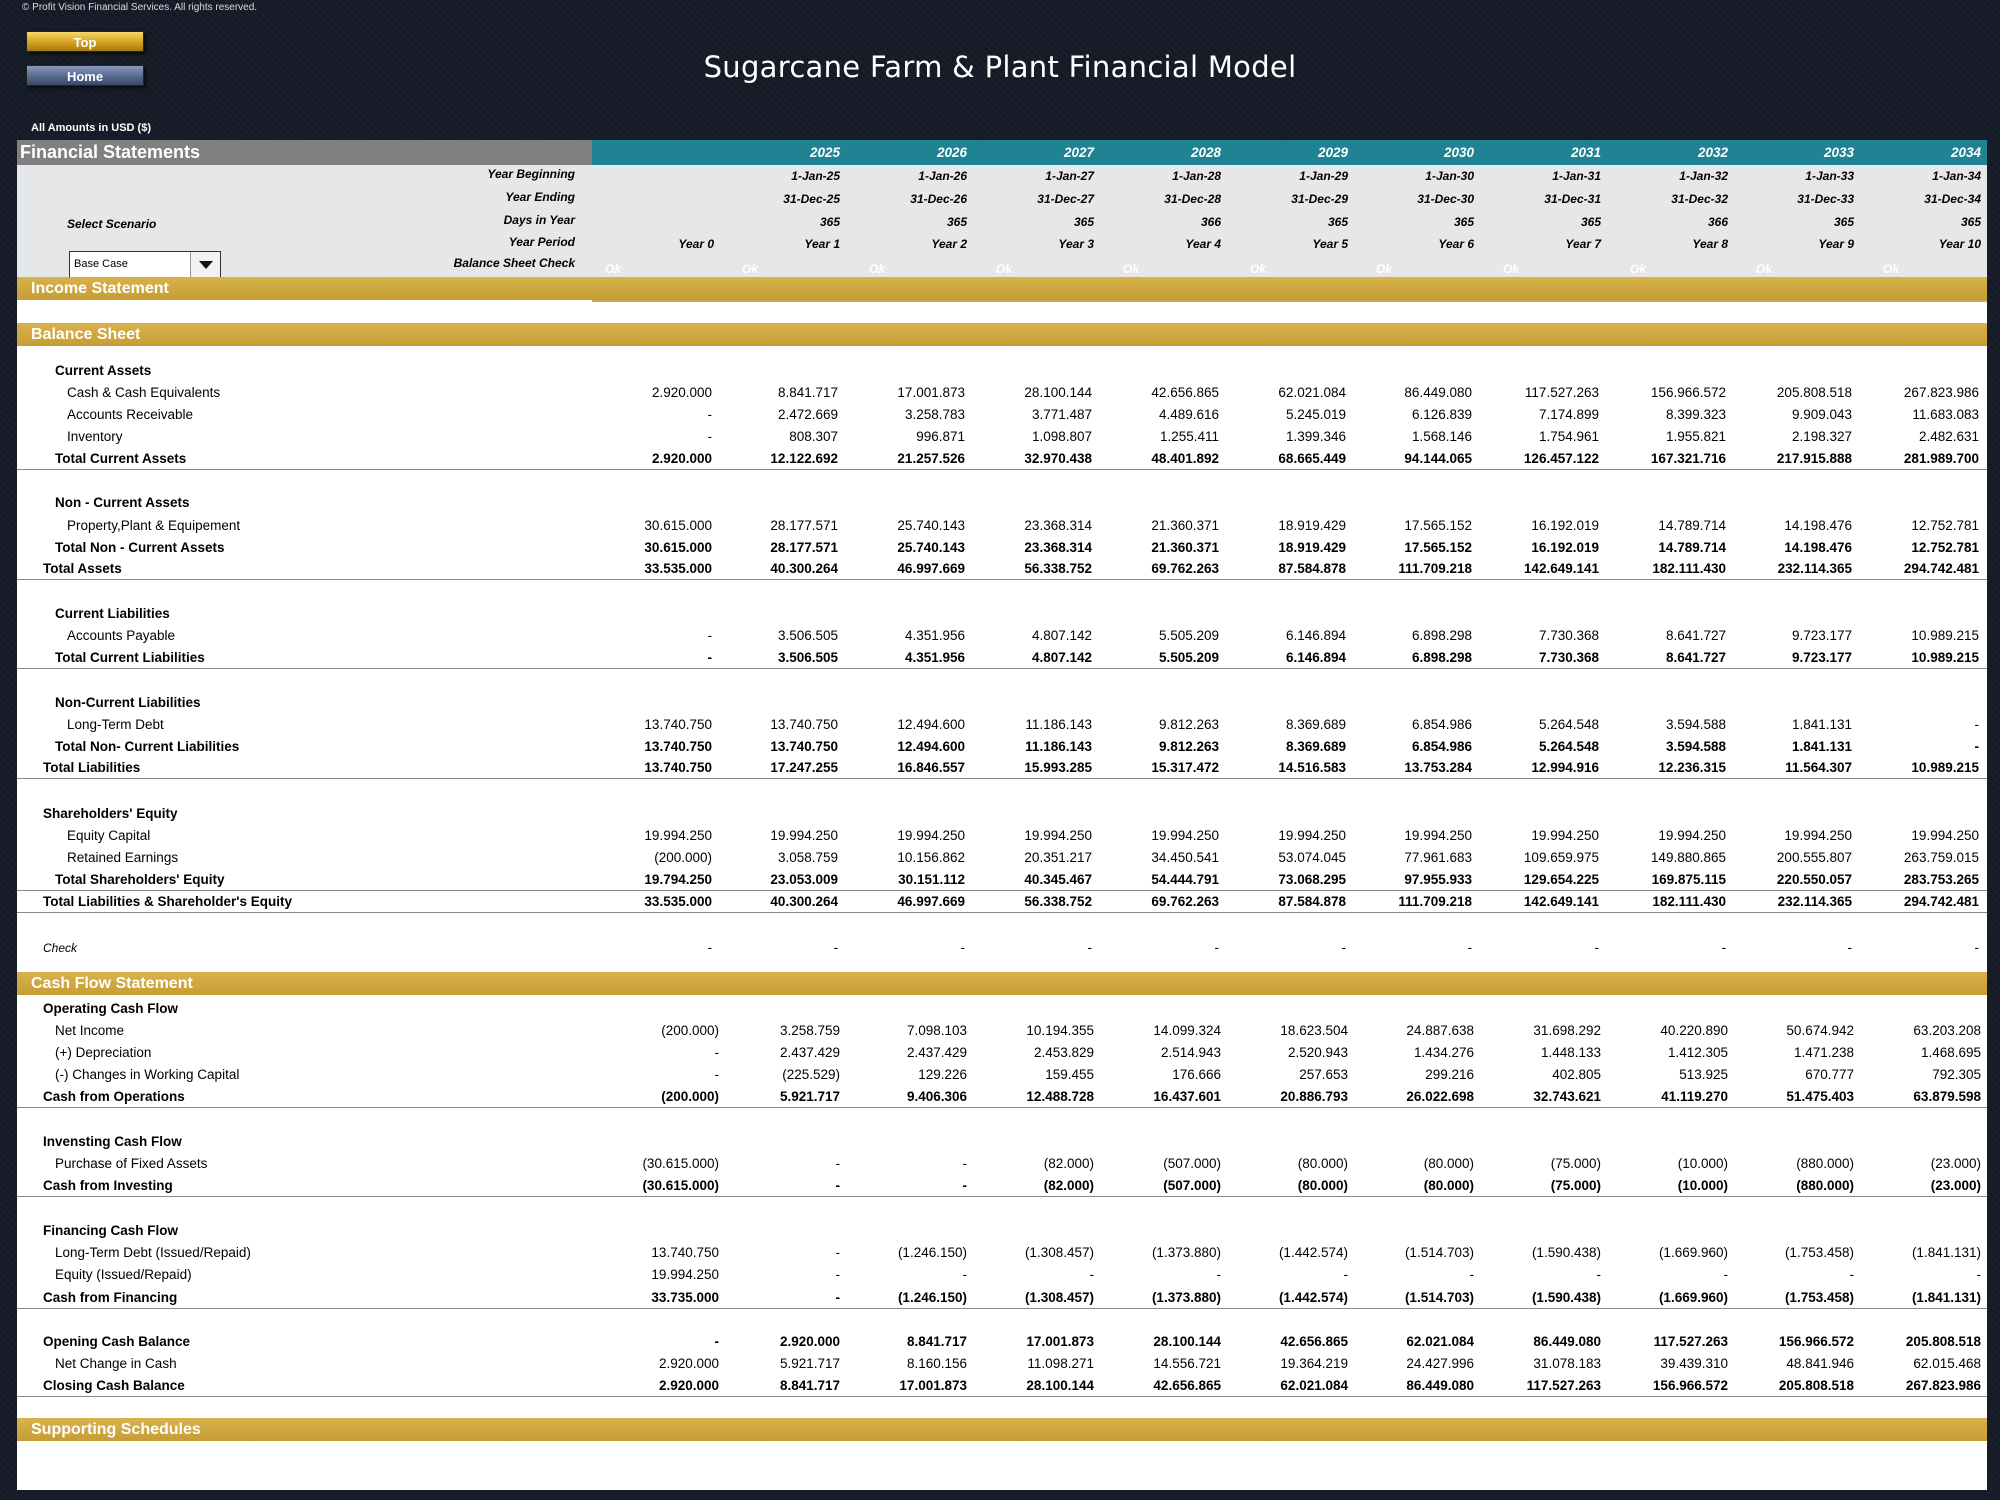  What do you see at coordinates (1060, 1363) in the screenshot?
I see `row-value: 11.098.271` at bounding box center [1060, 1363].